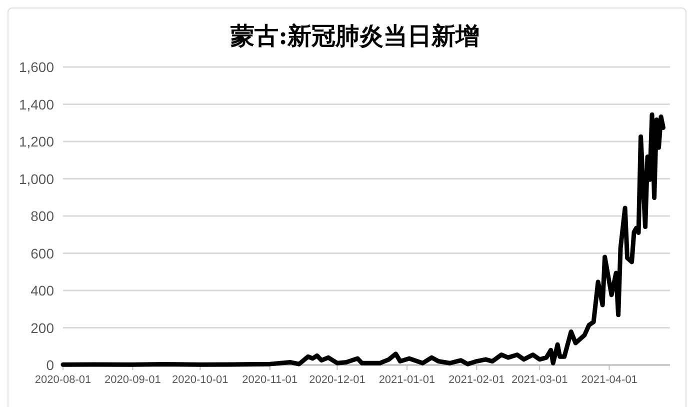 The image size is (690, 407). Describe the element at coordinates (337, 380) in the screenshot. I see `x-tick-label: 2020-12-01` at that location.